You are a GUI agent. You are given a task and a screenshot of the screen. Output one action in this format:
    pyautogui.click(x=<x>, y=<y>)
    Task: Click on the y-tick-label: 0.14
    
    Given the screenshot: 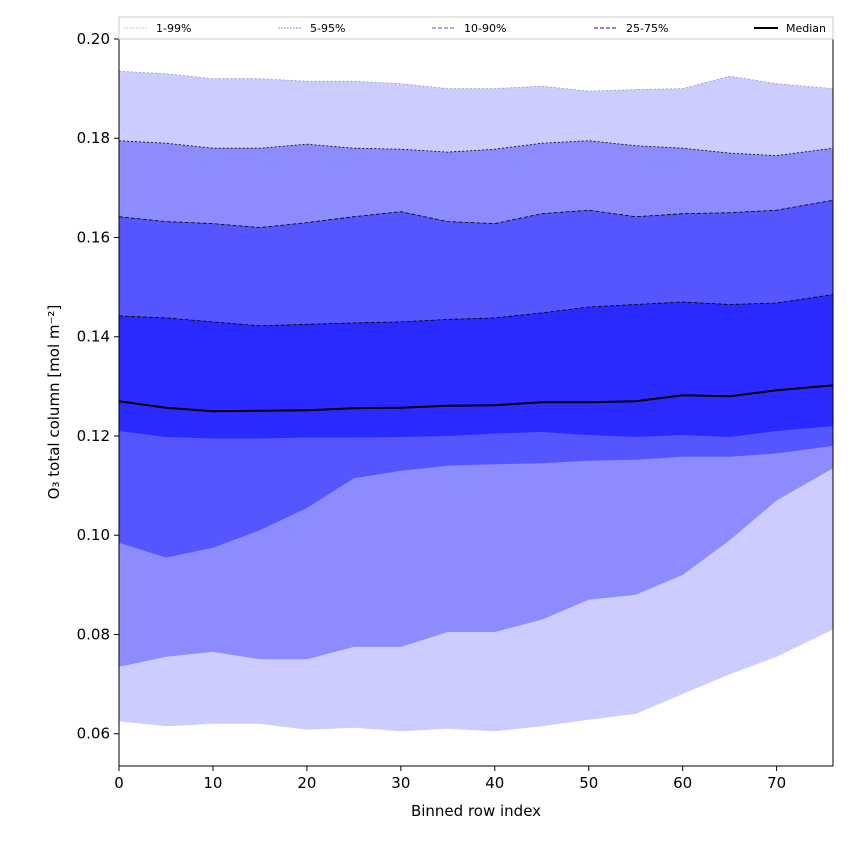 What is the action you would take?
    pyautogui.click(x=93, y=337)
    